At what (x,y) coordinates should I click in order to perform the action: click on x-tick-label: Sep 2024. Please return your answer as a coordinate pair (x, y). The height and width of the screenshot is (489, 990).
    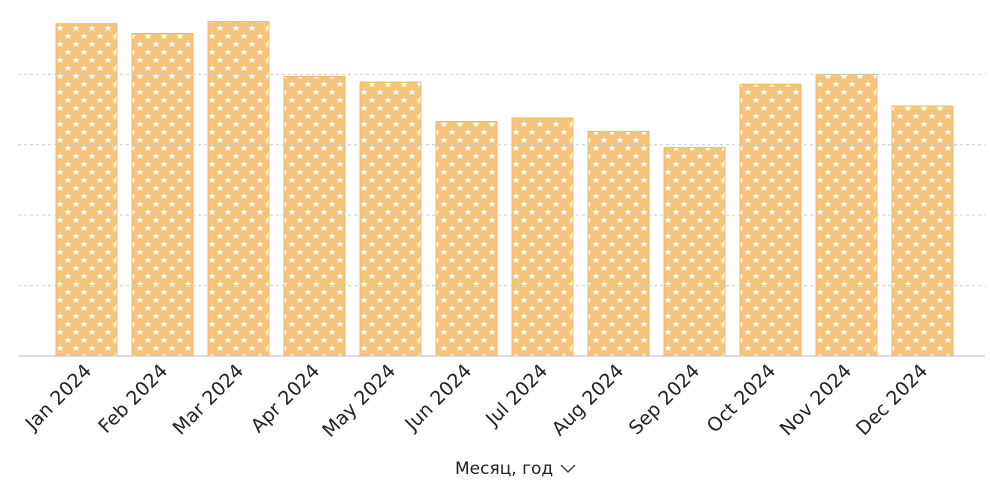
    Looking at the image, I should click on (664, 399).